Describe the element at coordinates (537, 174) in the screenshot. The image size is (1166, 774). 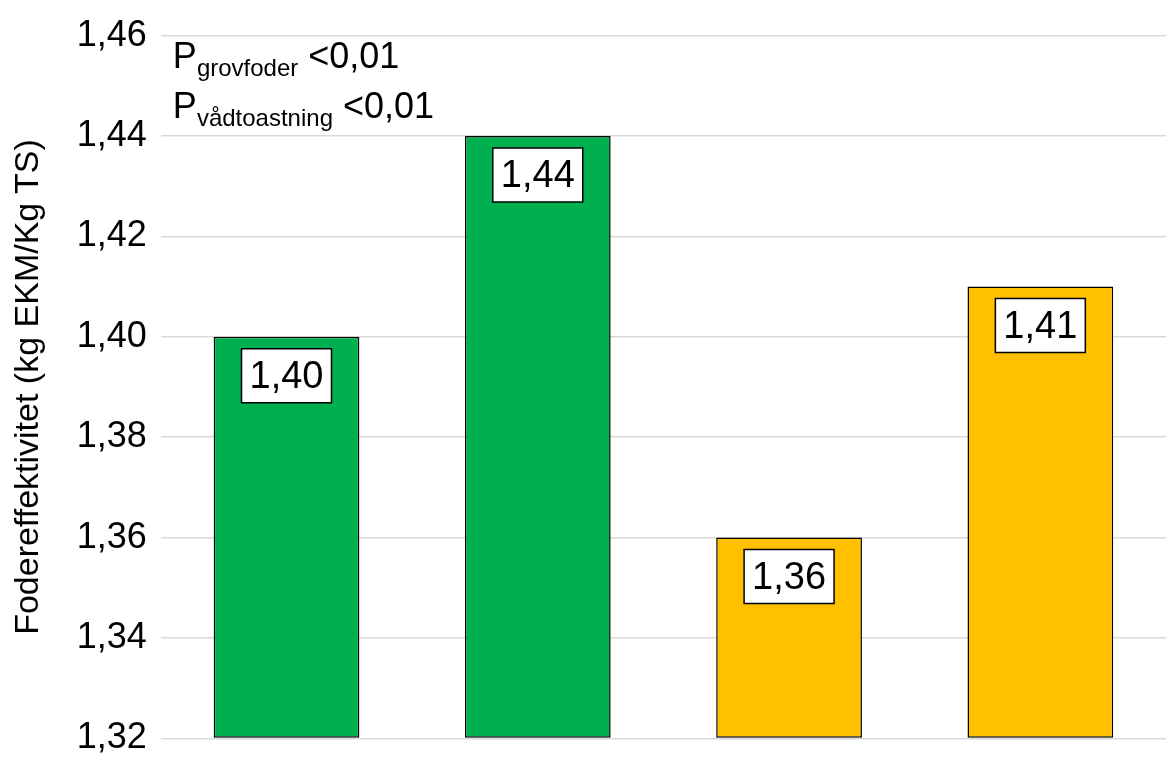
I see `data-label: 1,44` at that location.